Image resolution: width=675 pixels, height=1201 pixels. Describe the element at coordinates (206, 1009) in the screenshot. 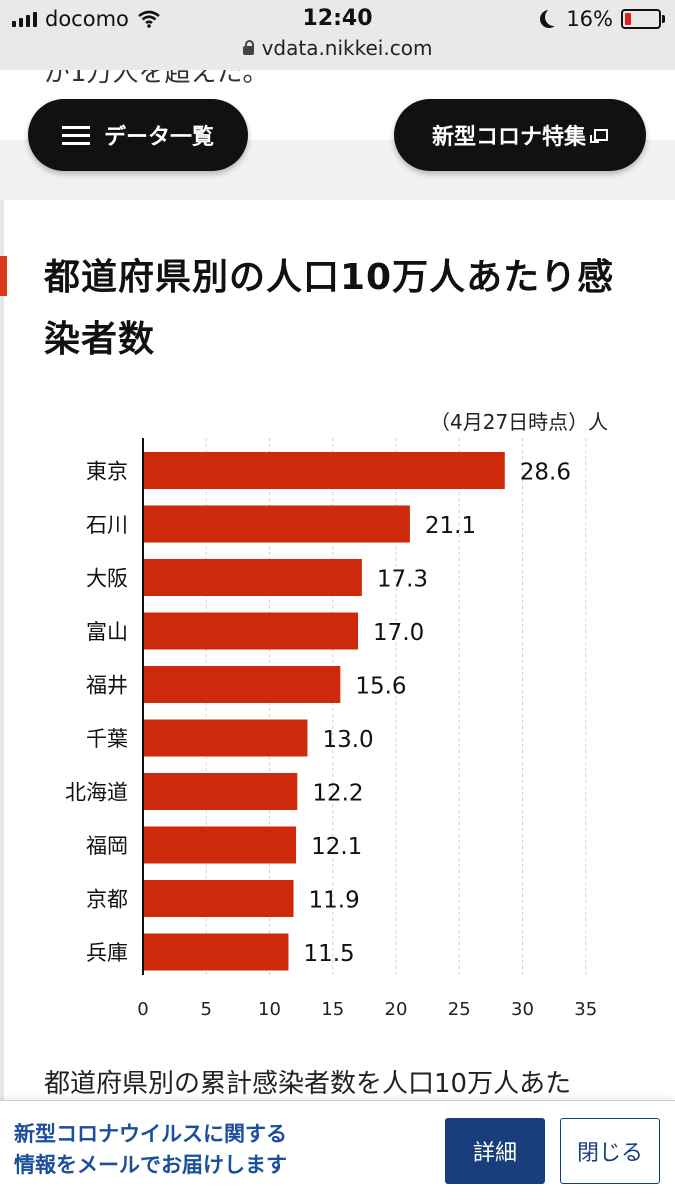

I see `x-tick-label: 5` at that location.